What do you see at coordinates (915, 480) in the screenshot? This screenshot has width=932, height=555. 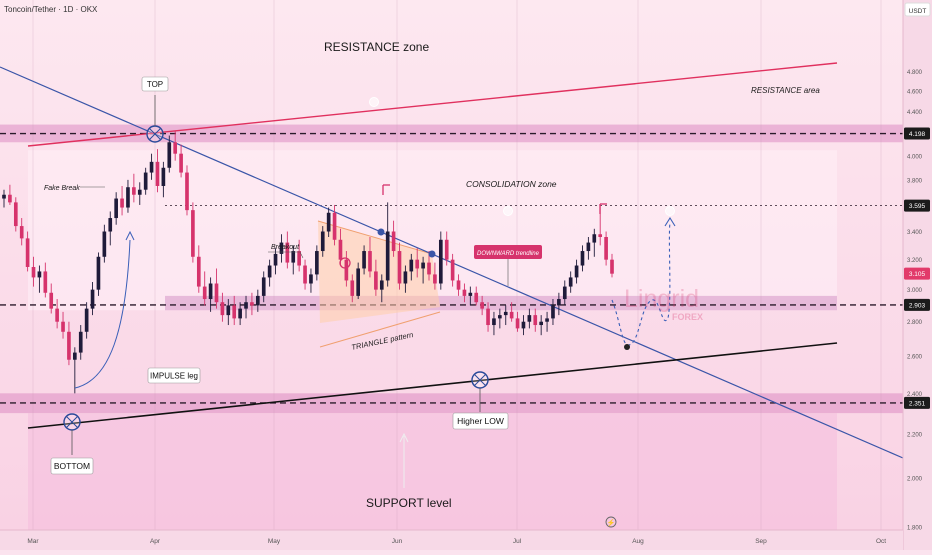 I see `y-tick-label: 2.000` at bounding box center [915, 480].